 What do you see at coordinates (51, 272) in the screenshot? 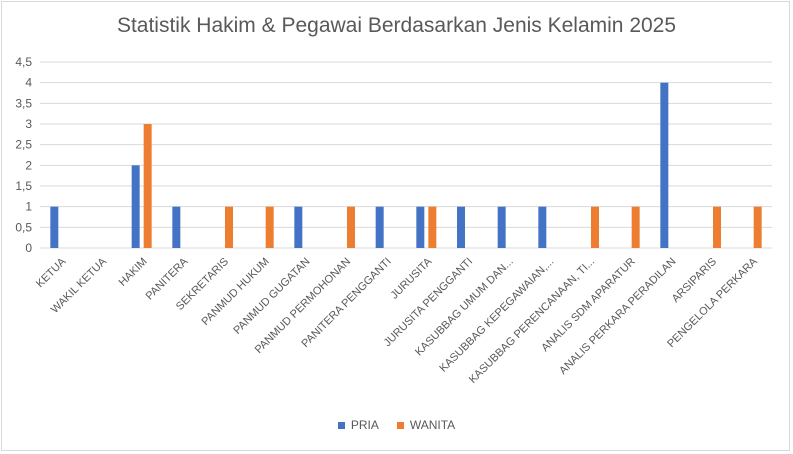
I see `x-tick-label: KETUA` at bounding box center [51, 272].